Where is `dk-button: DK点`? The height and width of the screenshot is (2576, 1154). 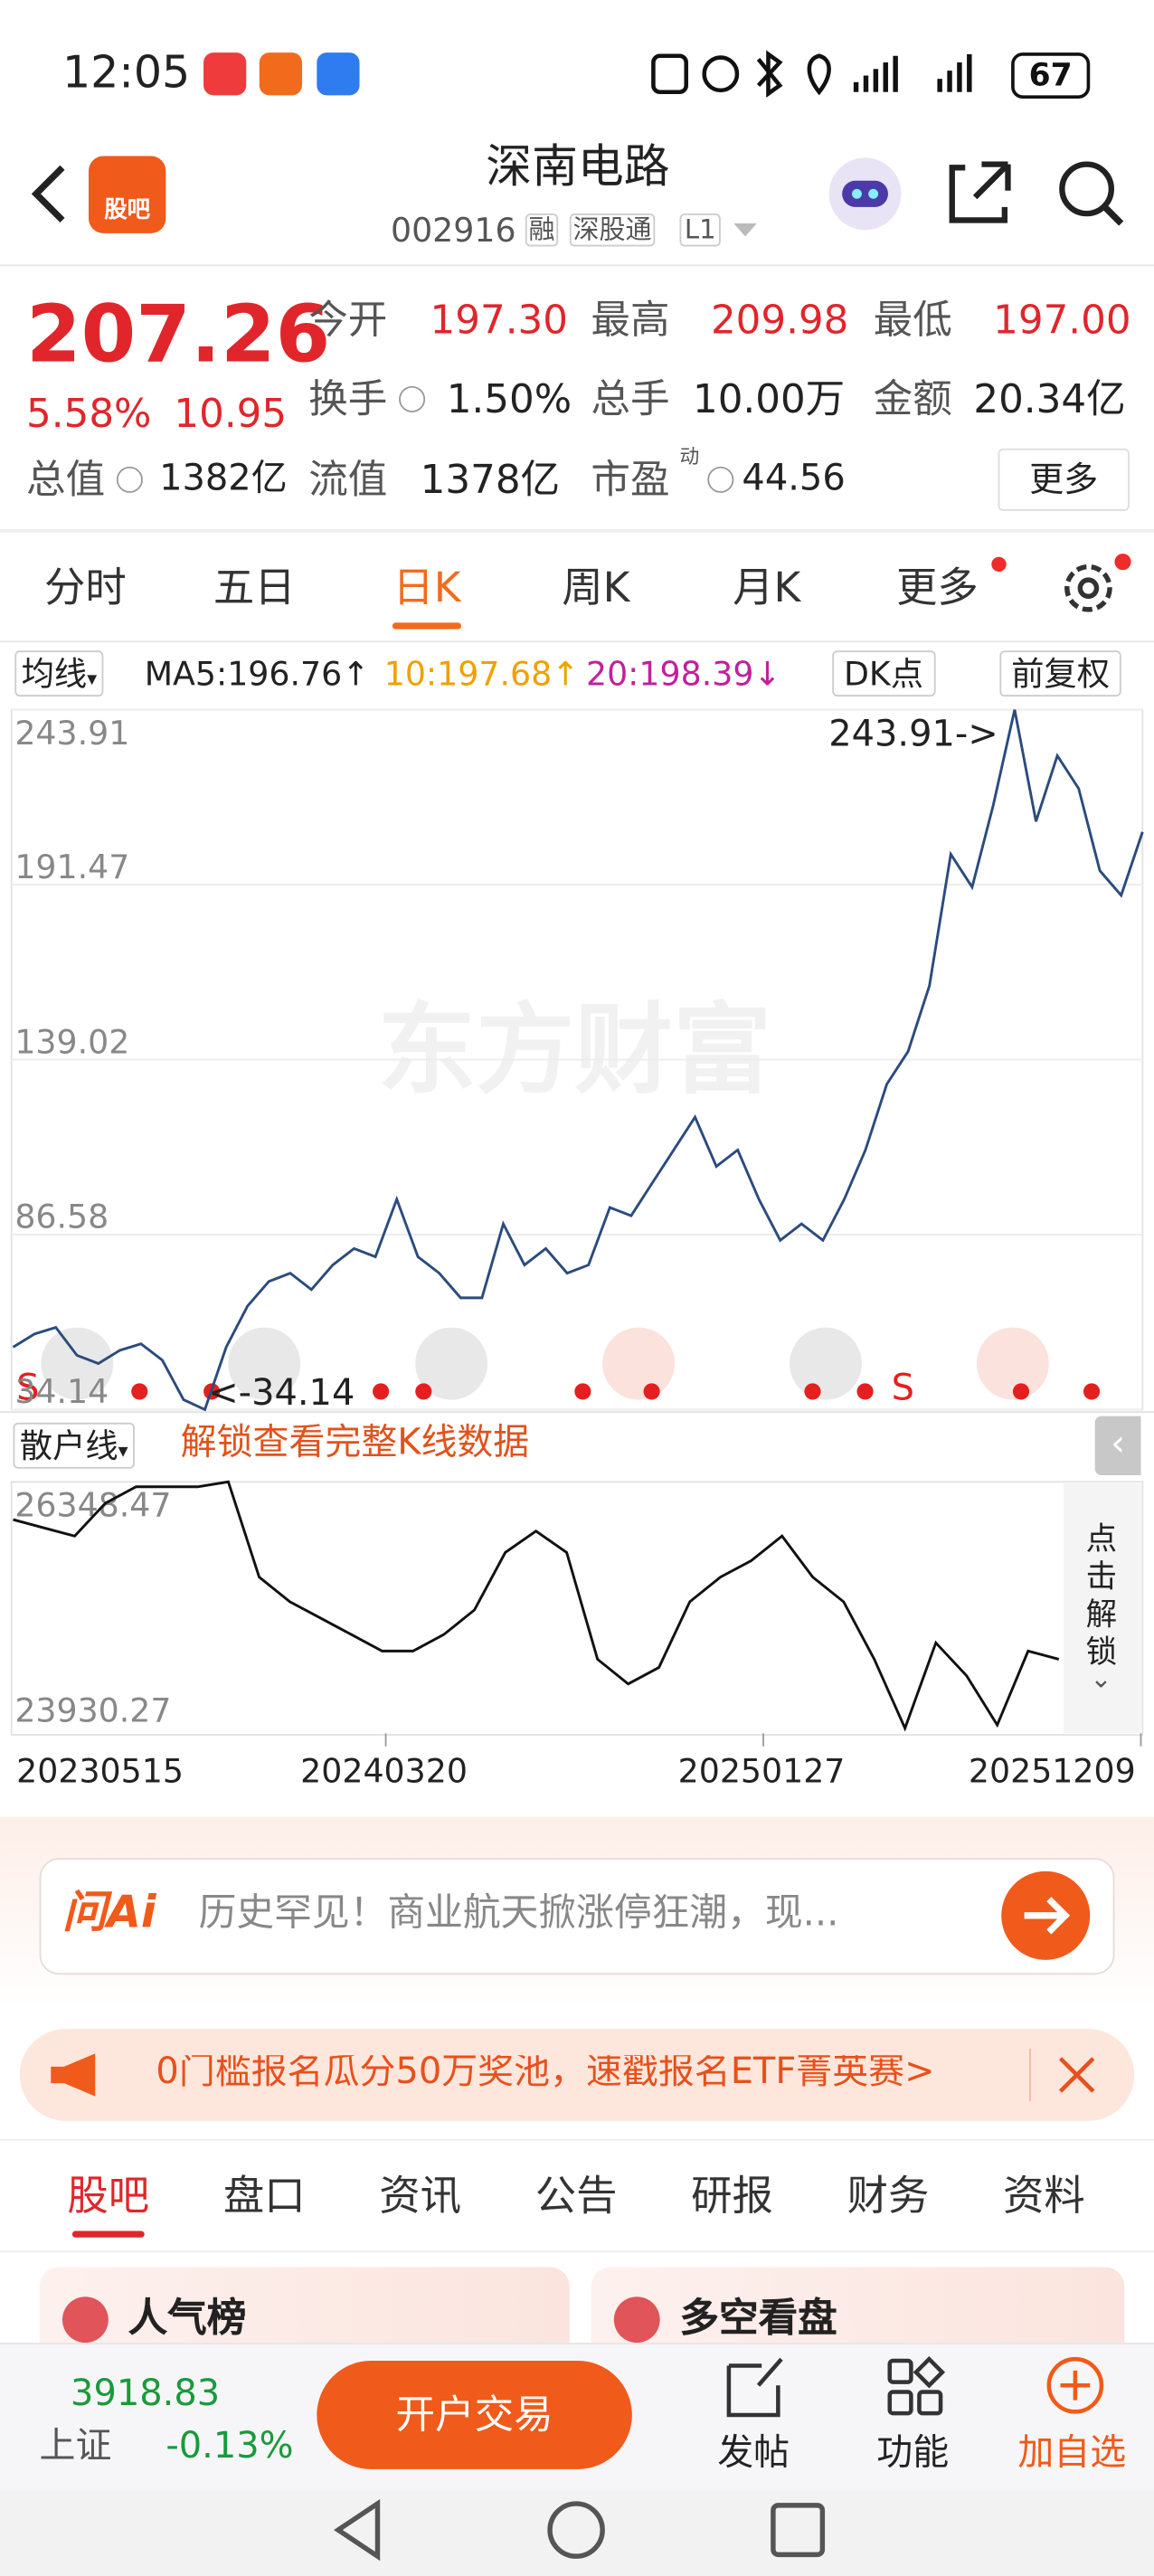 dk-button: DK点 is located at coordinates (883, 673).